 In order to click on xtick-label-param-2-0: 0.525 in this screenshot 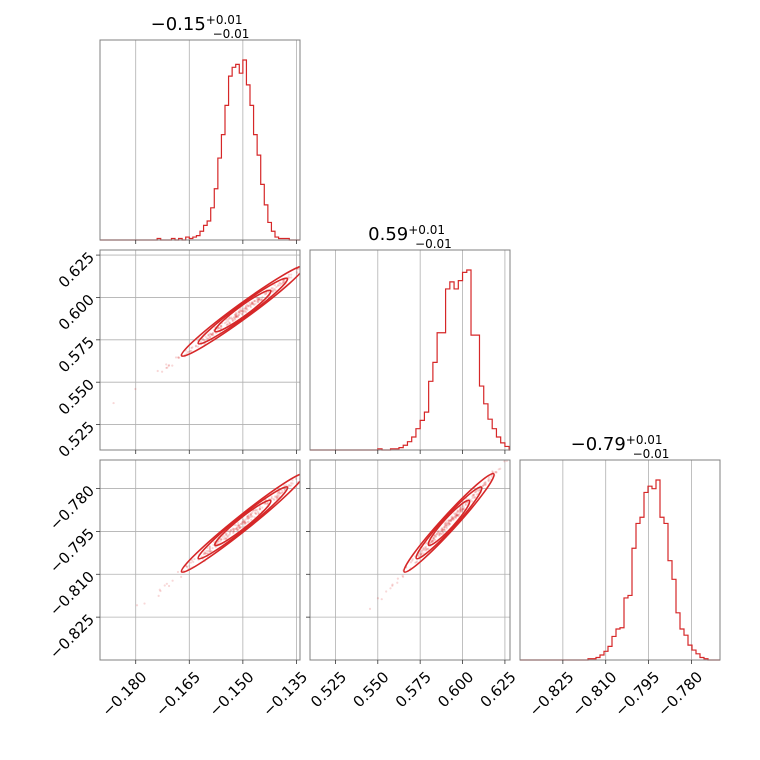, I will do `click(328, 689)`.